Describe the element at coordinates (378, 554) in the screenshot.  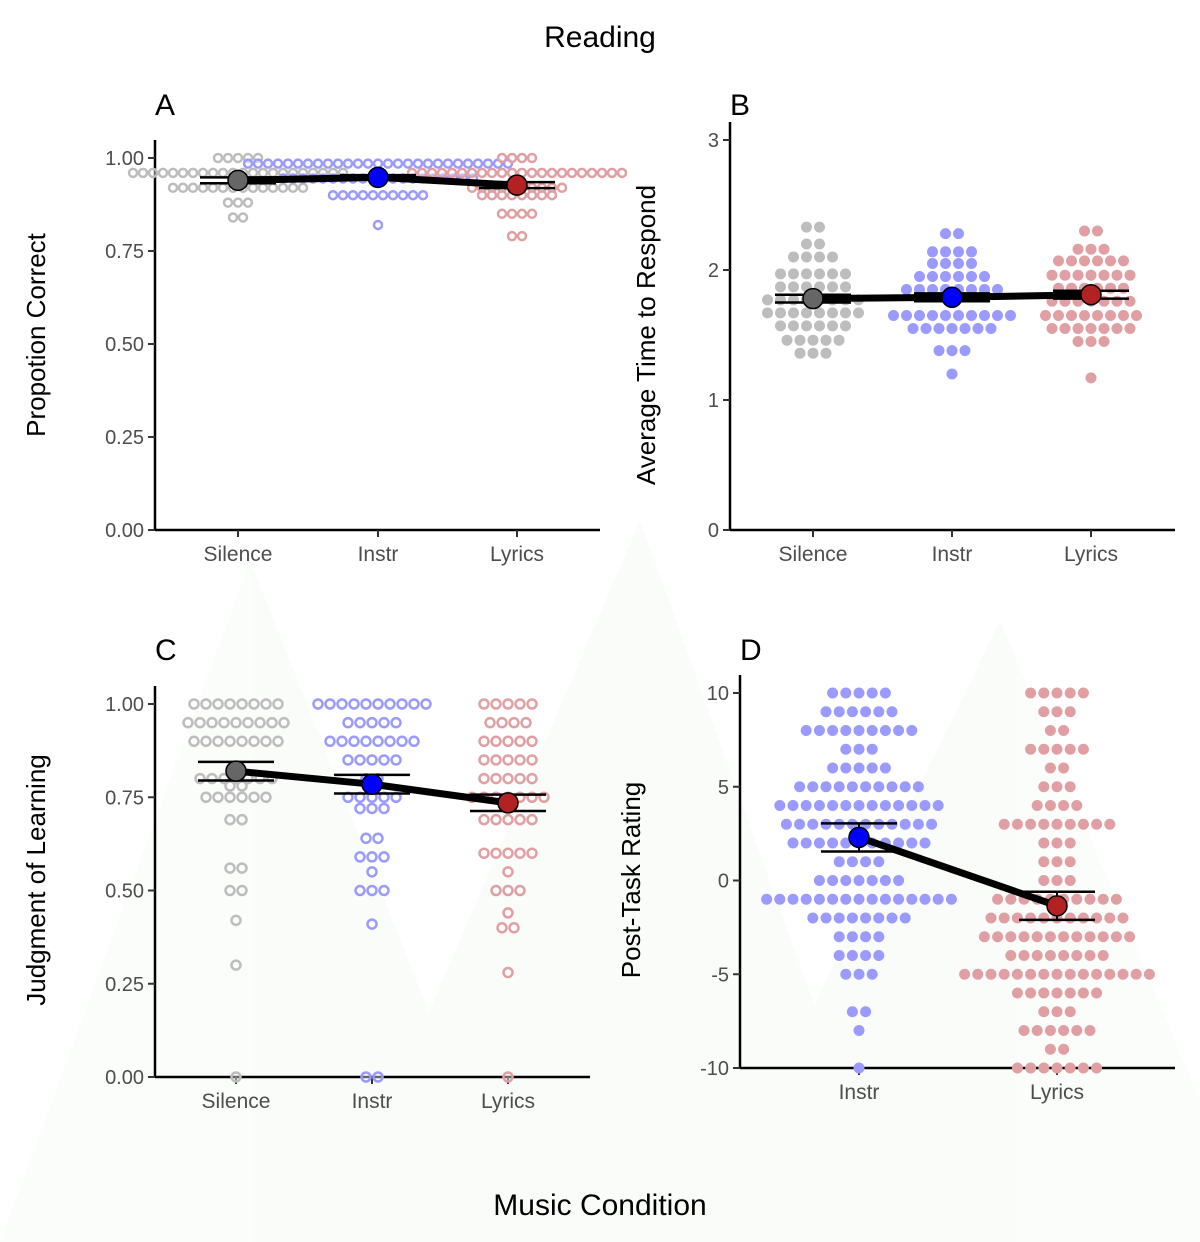
I see `x-tick-label: Instr` at that location.